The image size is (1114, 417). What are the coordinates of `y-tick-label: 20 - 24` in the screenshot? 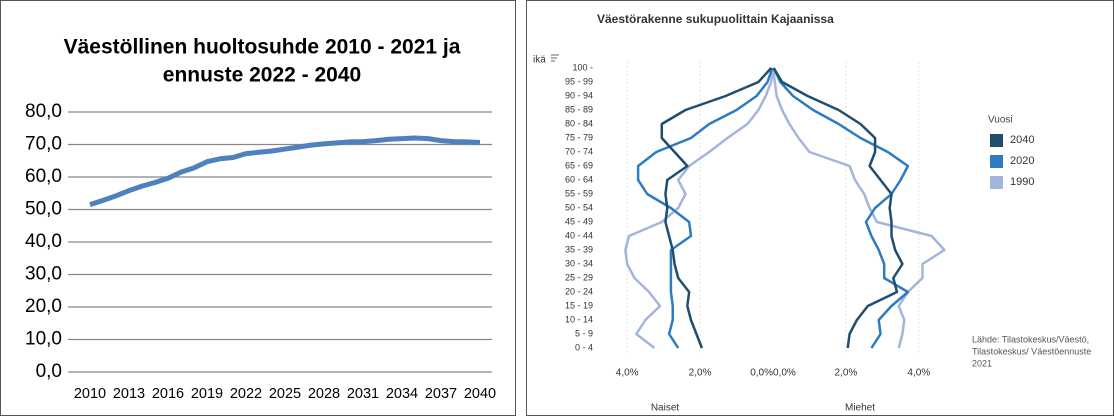 It's located at (579, 291).